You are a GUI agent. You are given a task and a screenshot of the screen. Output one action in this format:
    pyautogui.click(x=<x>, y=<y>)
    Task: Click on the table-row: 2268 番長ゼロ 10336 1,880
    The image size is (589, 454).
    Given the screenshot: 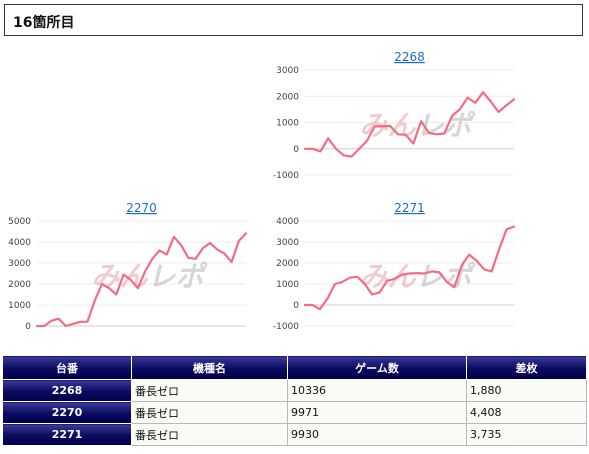 What is the action you would take?
    pyautogui.click(x=294, y=390)
    